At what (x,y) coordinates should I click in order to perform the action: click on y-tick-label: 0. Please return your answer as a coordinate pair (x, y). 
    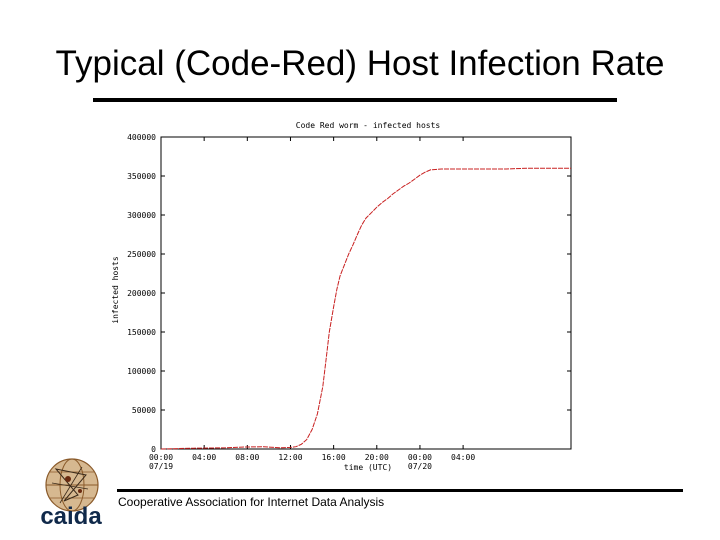
    Looking at the image, I should click on (153, 449).